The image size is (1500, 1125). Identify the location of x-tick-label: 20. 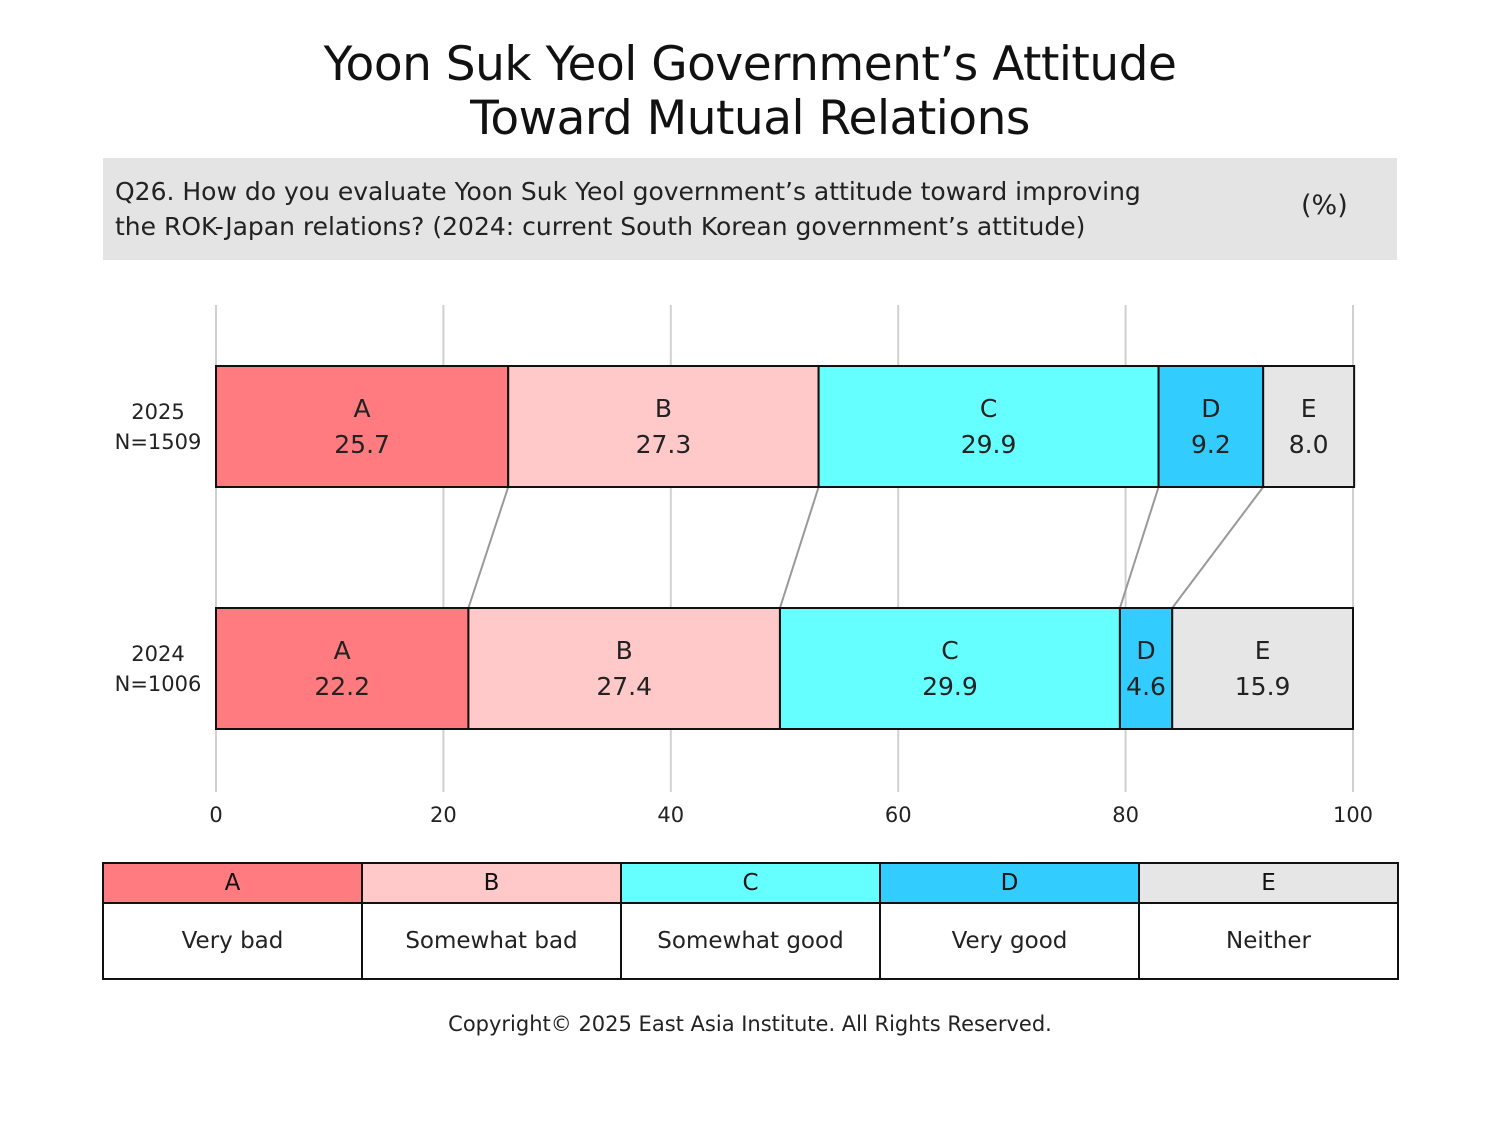
(443, 815).